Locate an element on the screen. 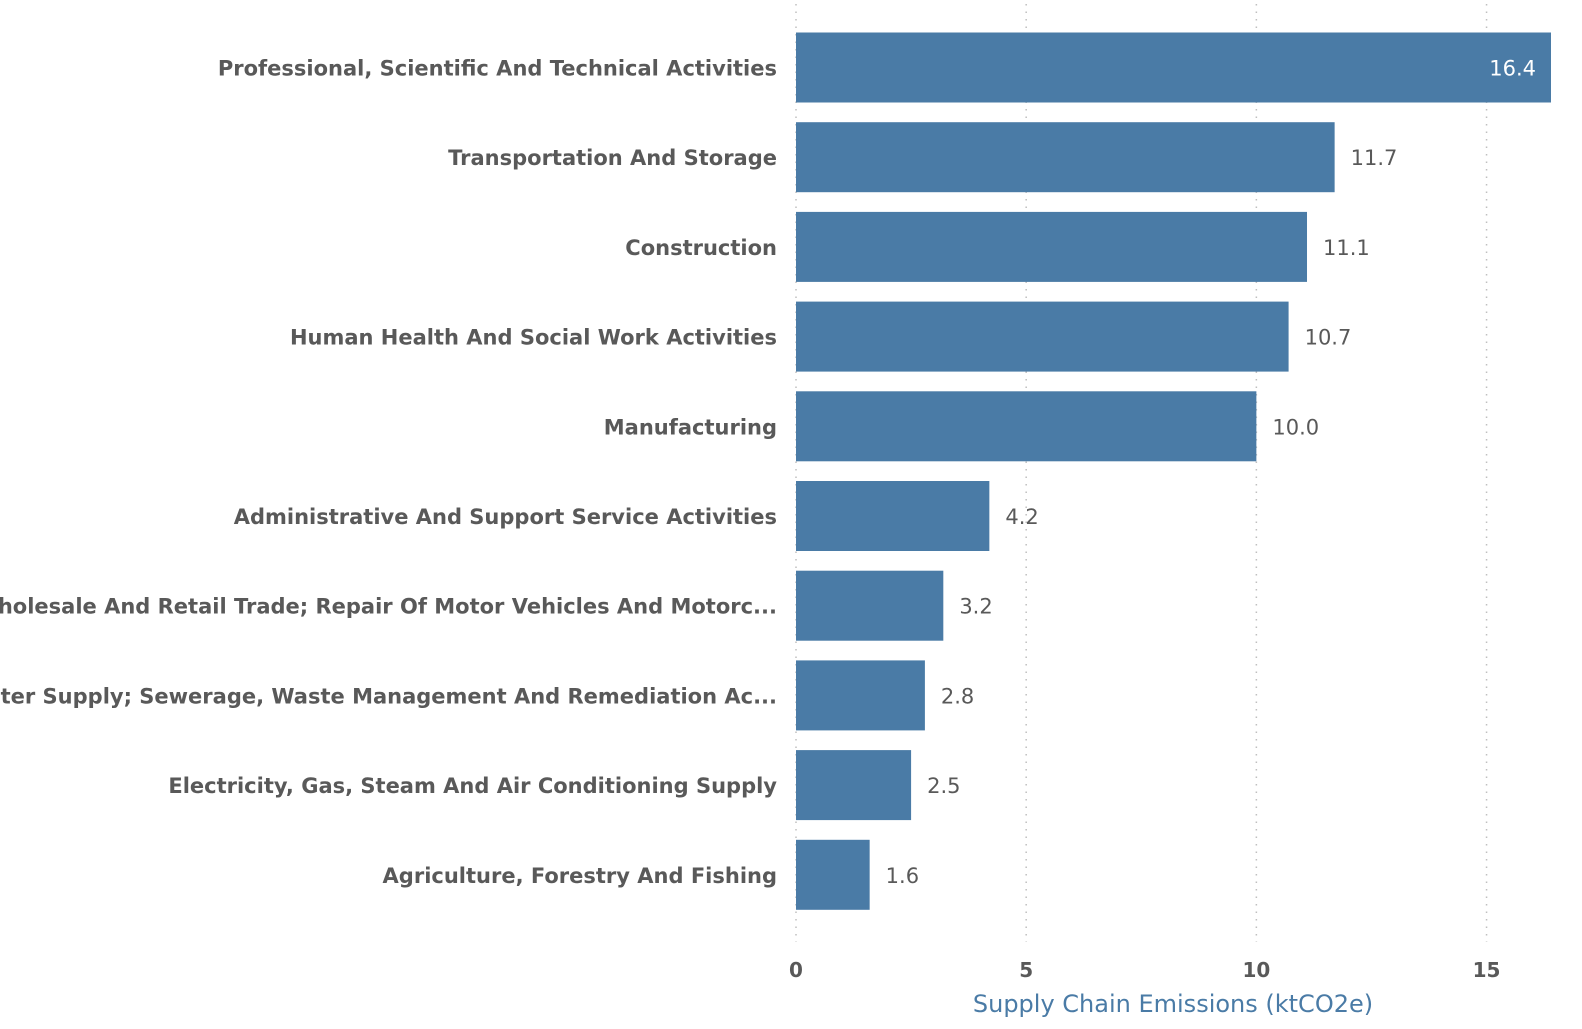  x-tick-label: 0 is located at coordinates (796, 970).